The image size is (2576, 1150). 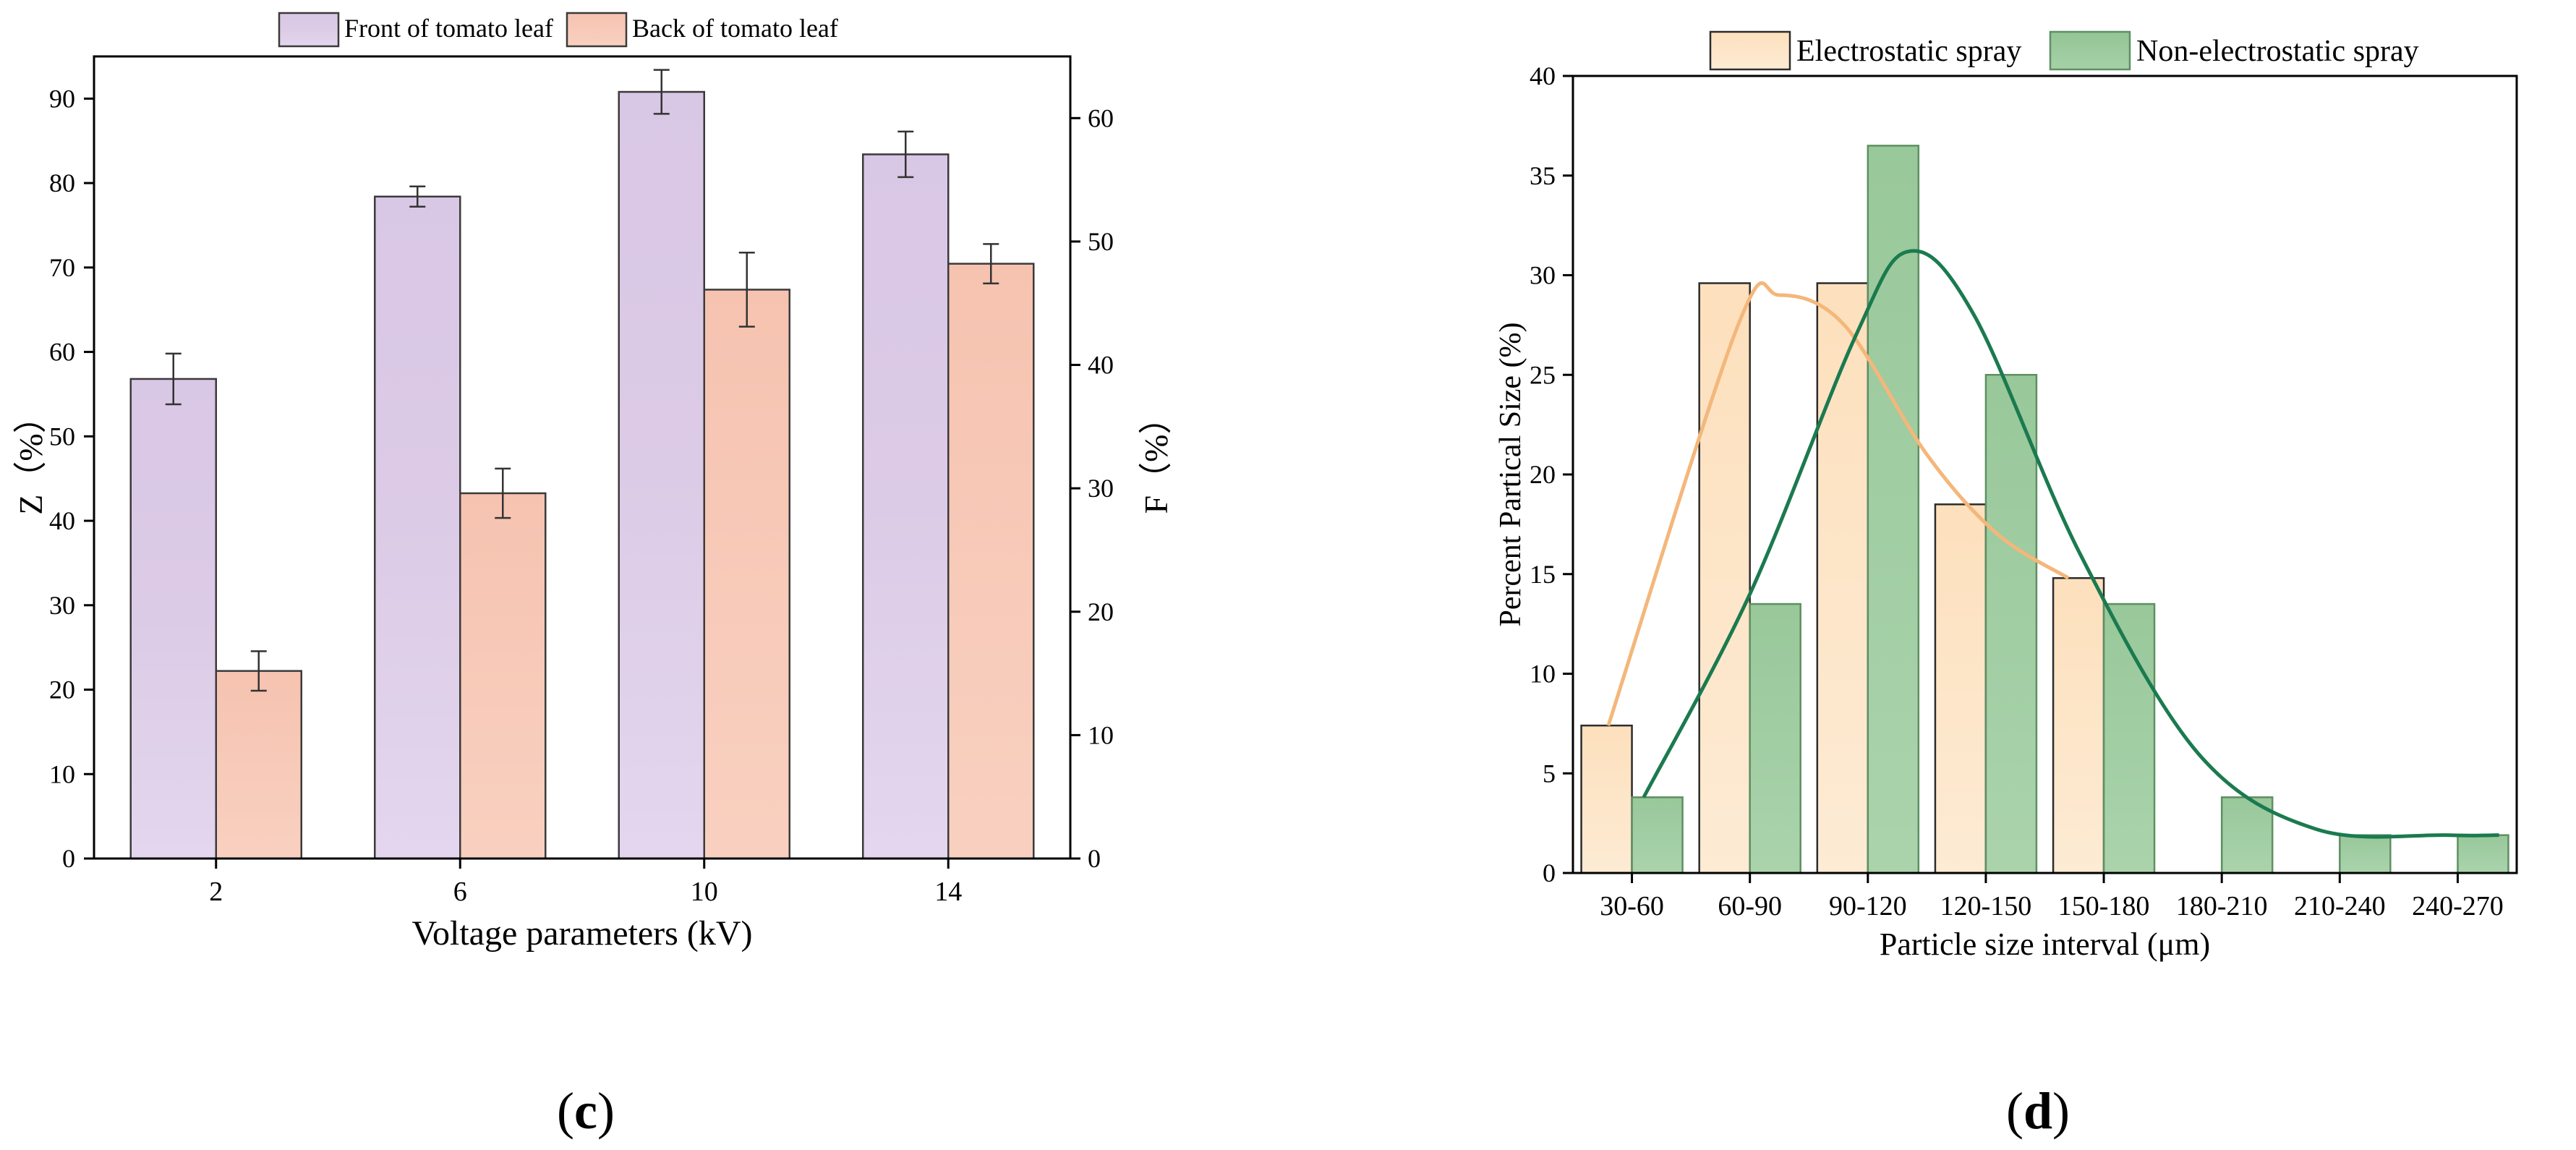 I want to click on legend-swatch-front, so click(x=309, y=30).